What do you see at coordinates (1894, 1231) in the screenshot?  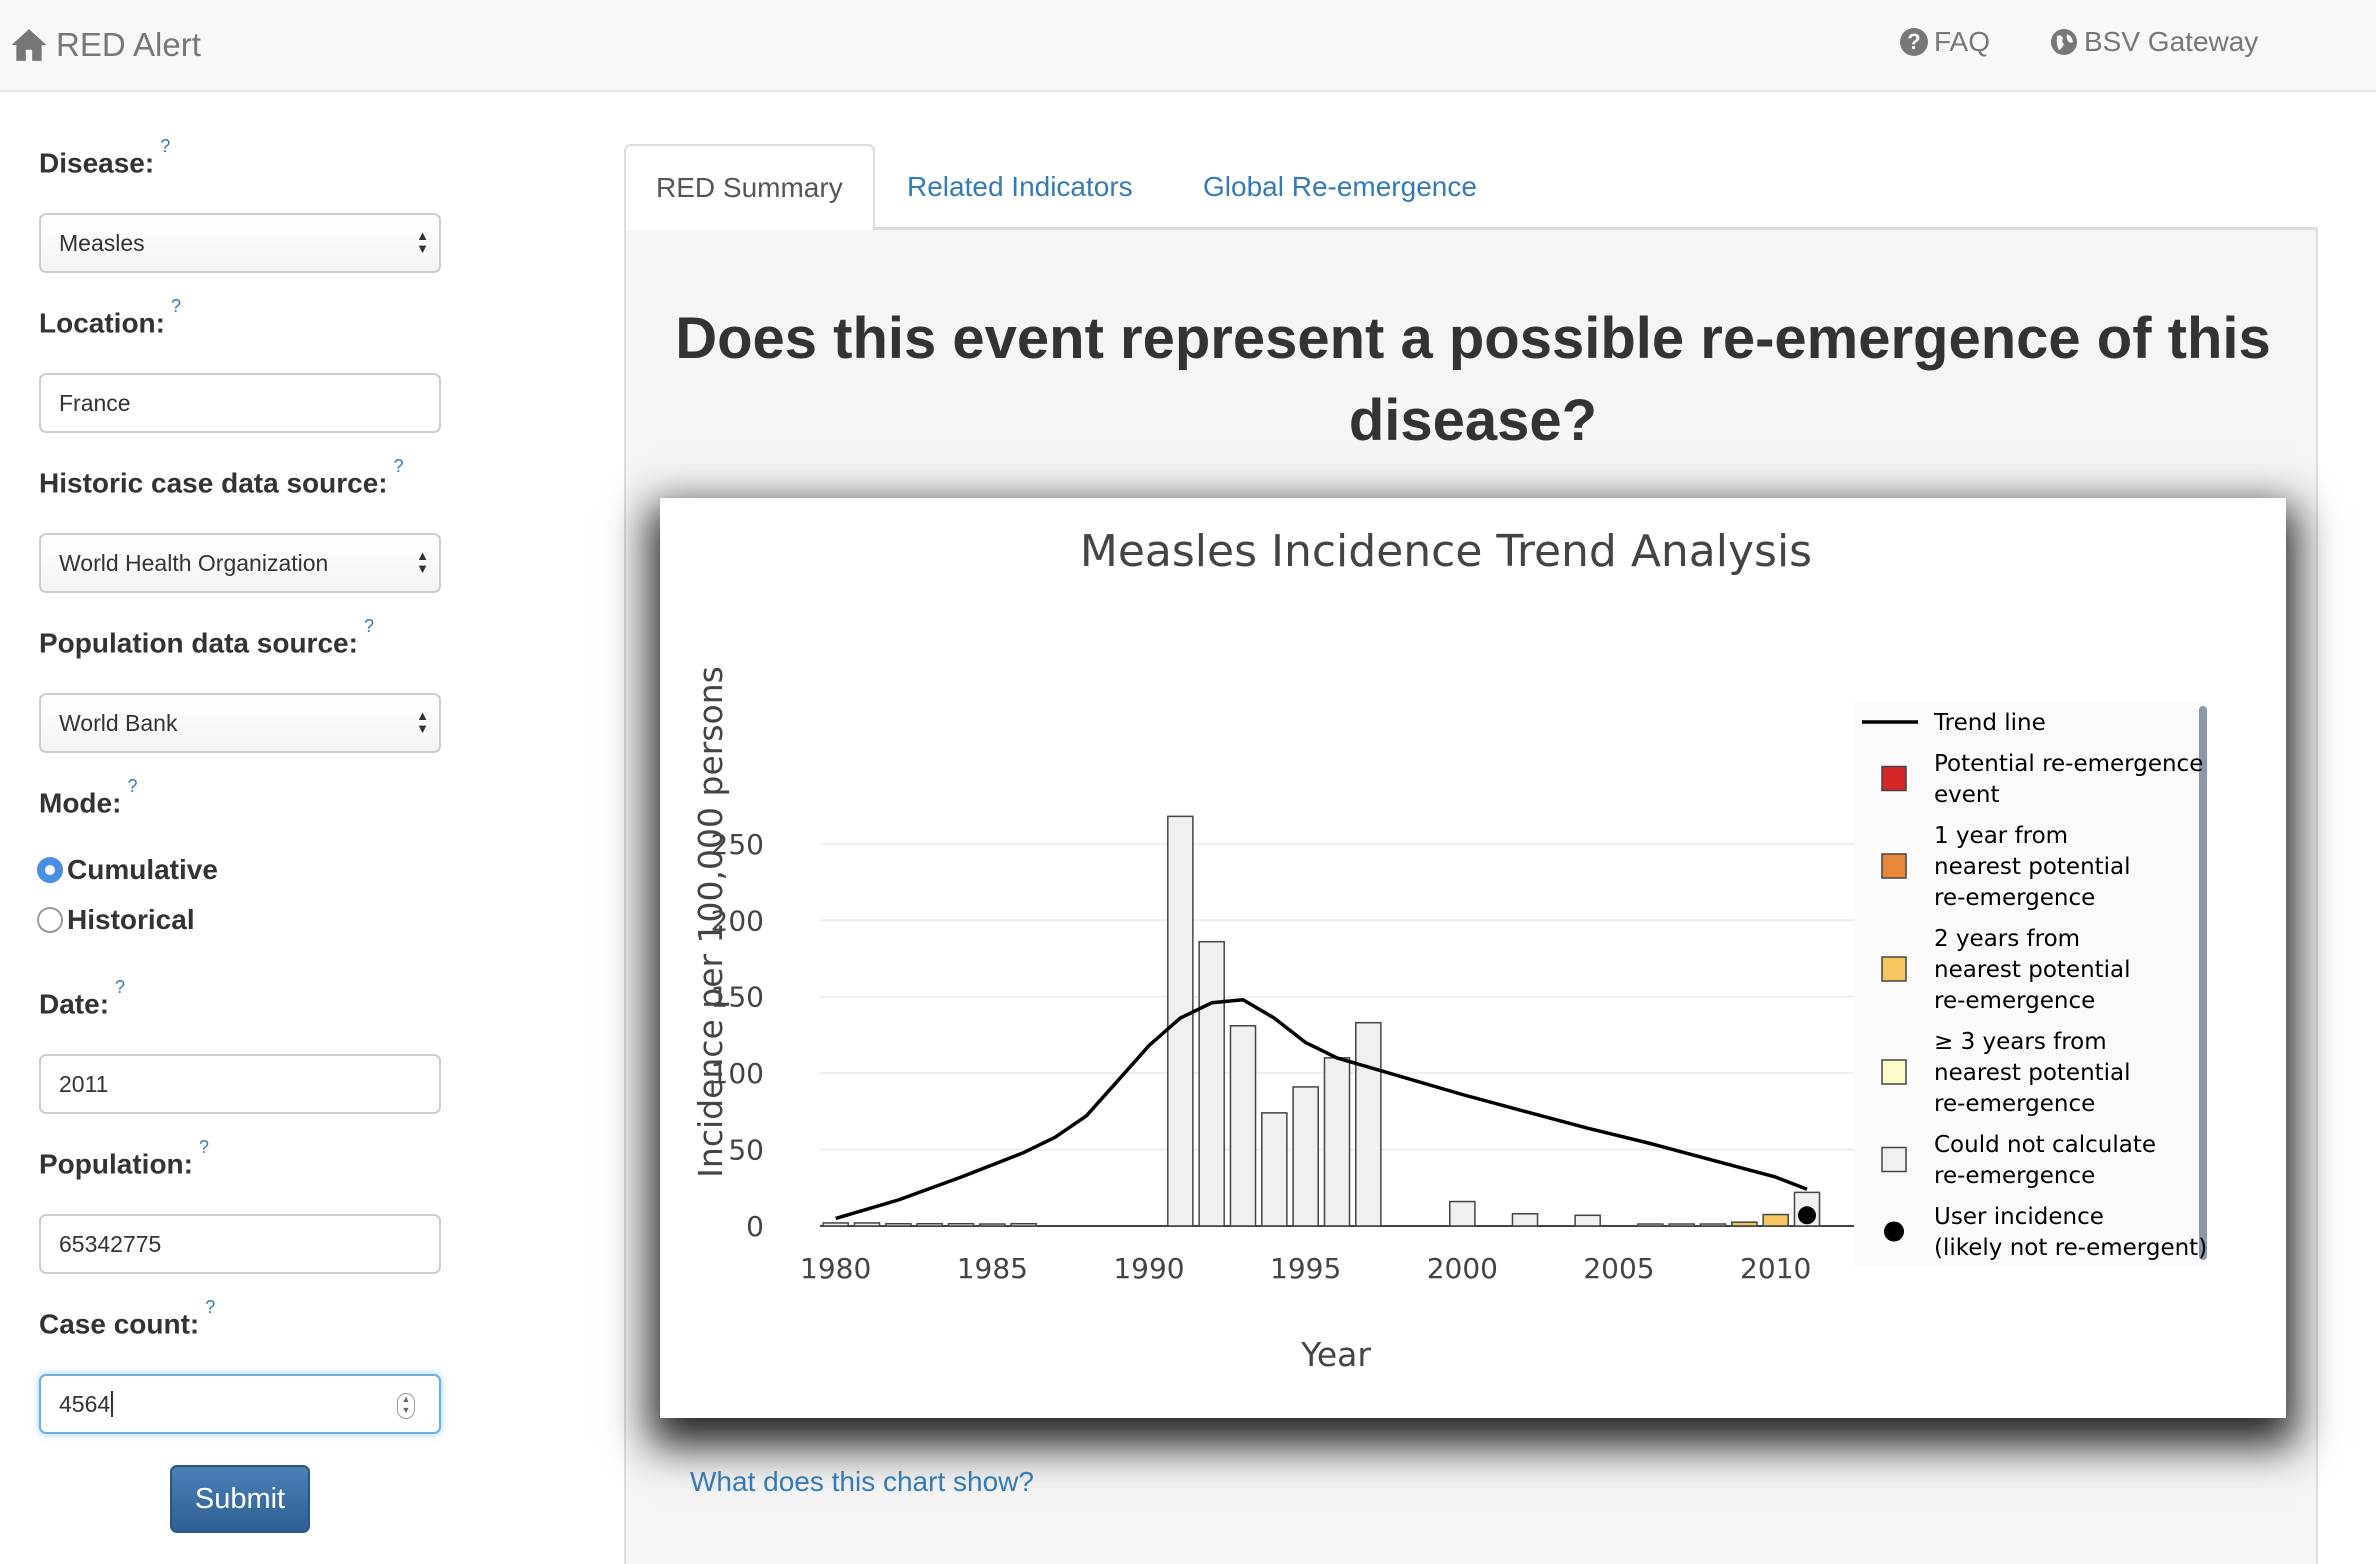 I see `legend-symbol-user-point` at bounding box center [1894, 1231].